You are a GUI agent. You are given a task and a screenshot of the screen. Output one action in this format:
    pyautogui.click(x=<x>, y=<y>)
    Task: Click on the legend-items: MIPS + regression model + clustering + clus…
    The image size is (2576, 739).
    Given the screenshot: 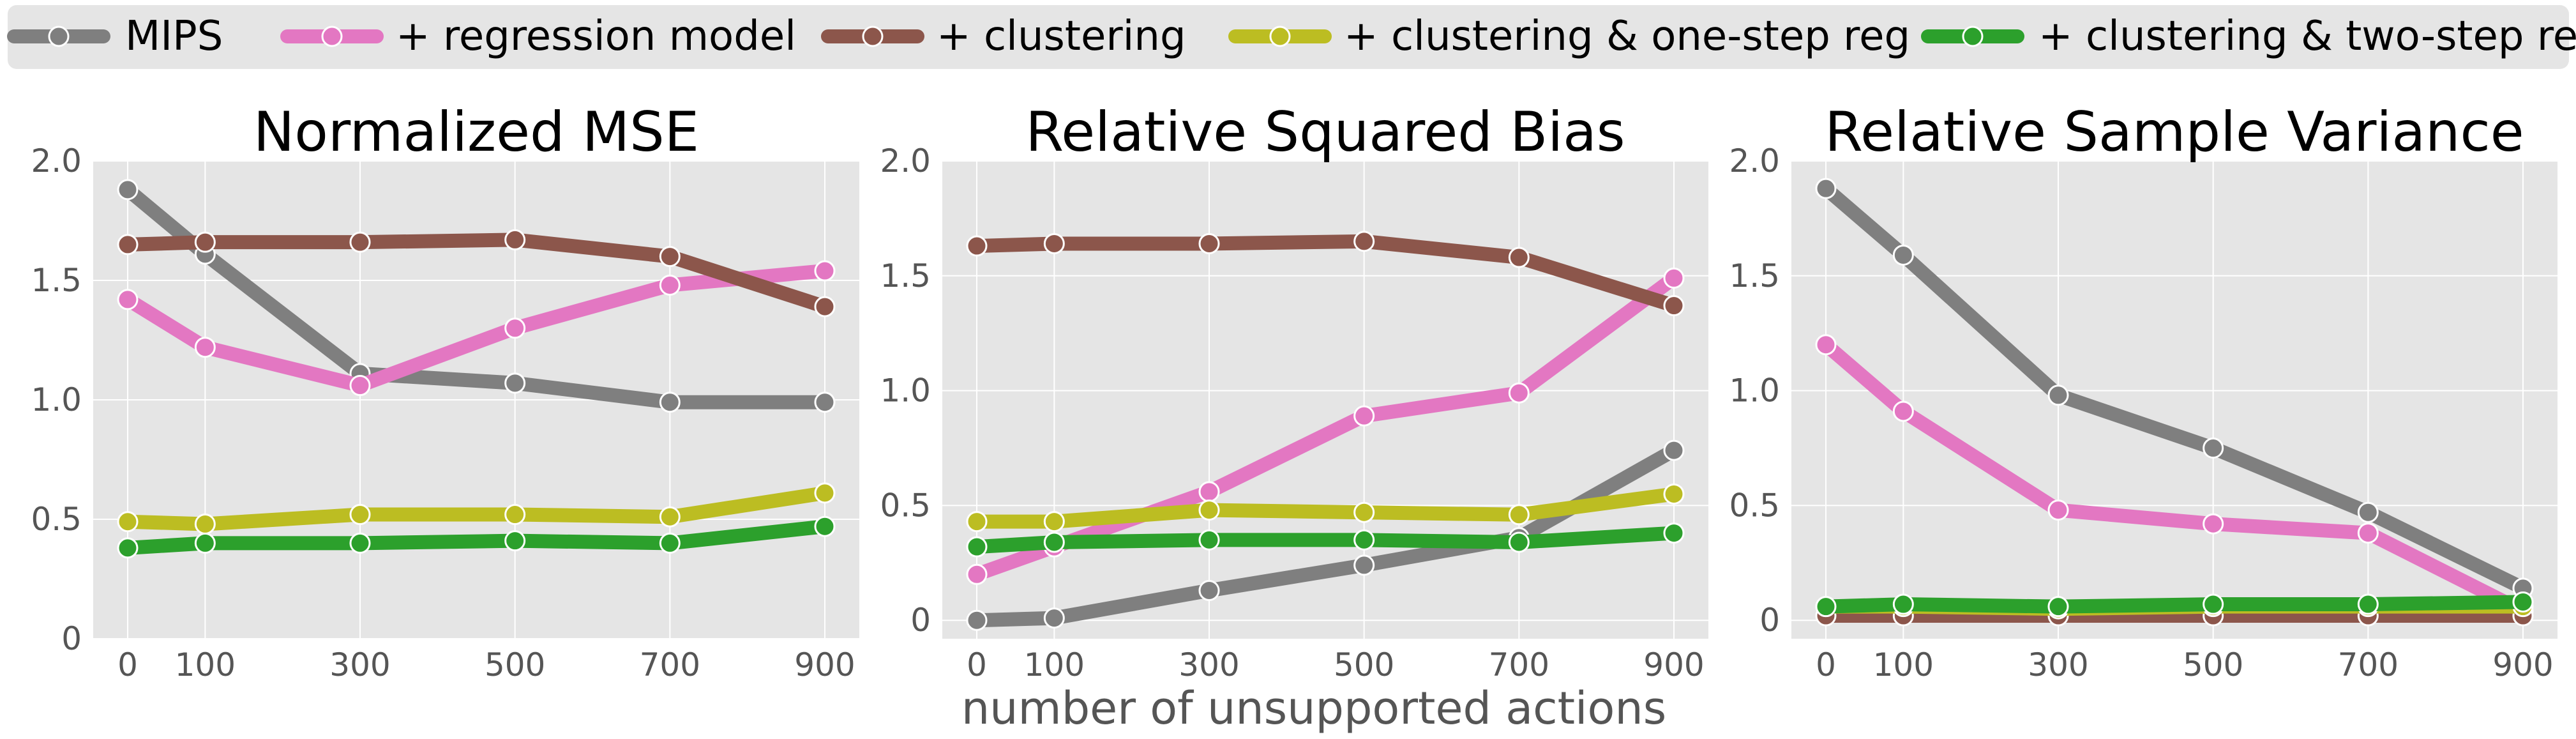 What is the action you would take?
    pyautogui.click(x=1291, y=36)
    